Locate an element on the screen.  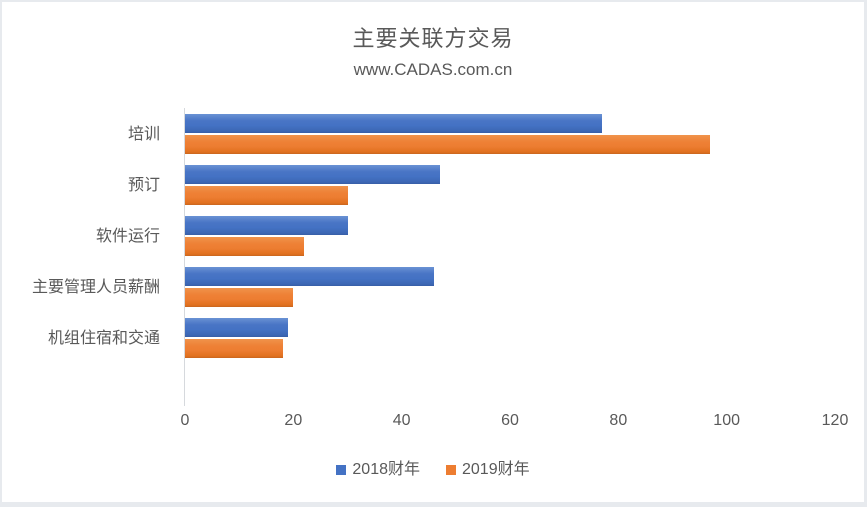
x-tick-label: 120 is located at coordinates (835, 420).